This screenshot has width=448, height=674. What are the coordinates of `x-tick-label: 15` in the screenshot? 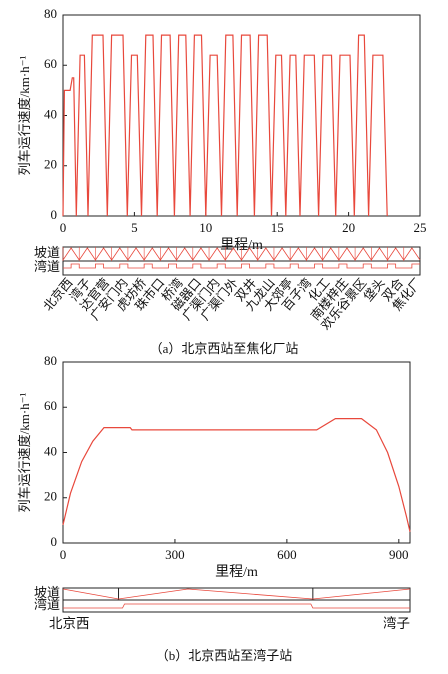 It's located at (277, 227).